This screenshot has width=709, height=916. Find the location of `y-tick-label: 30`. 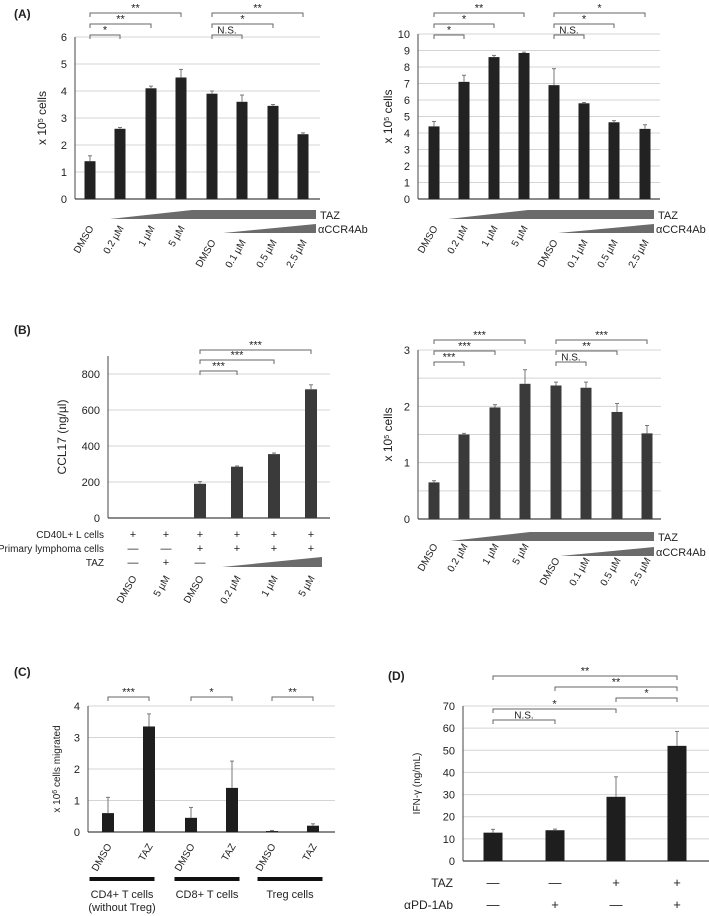

y-tick-label: 30 is located at coordinates (449, 796).